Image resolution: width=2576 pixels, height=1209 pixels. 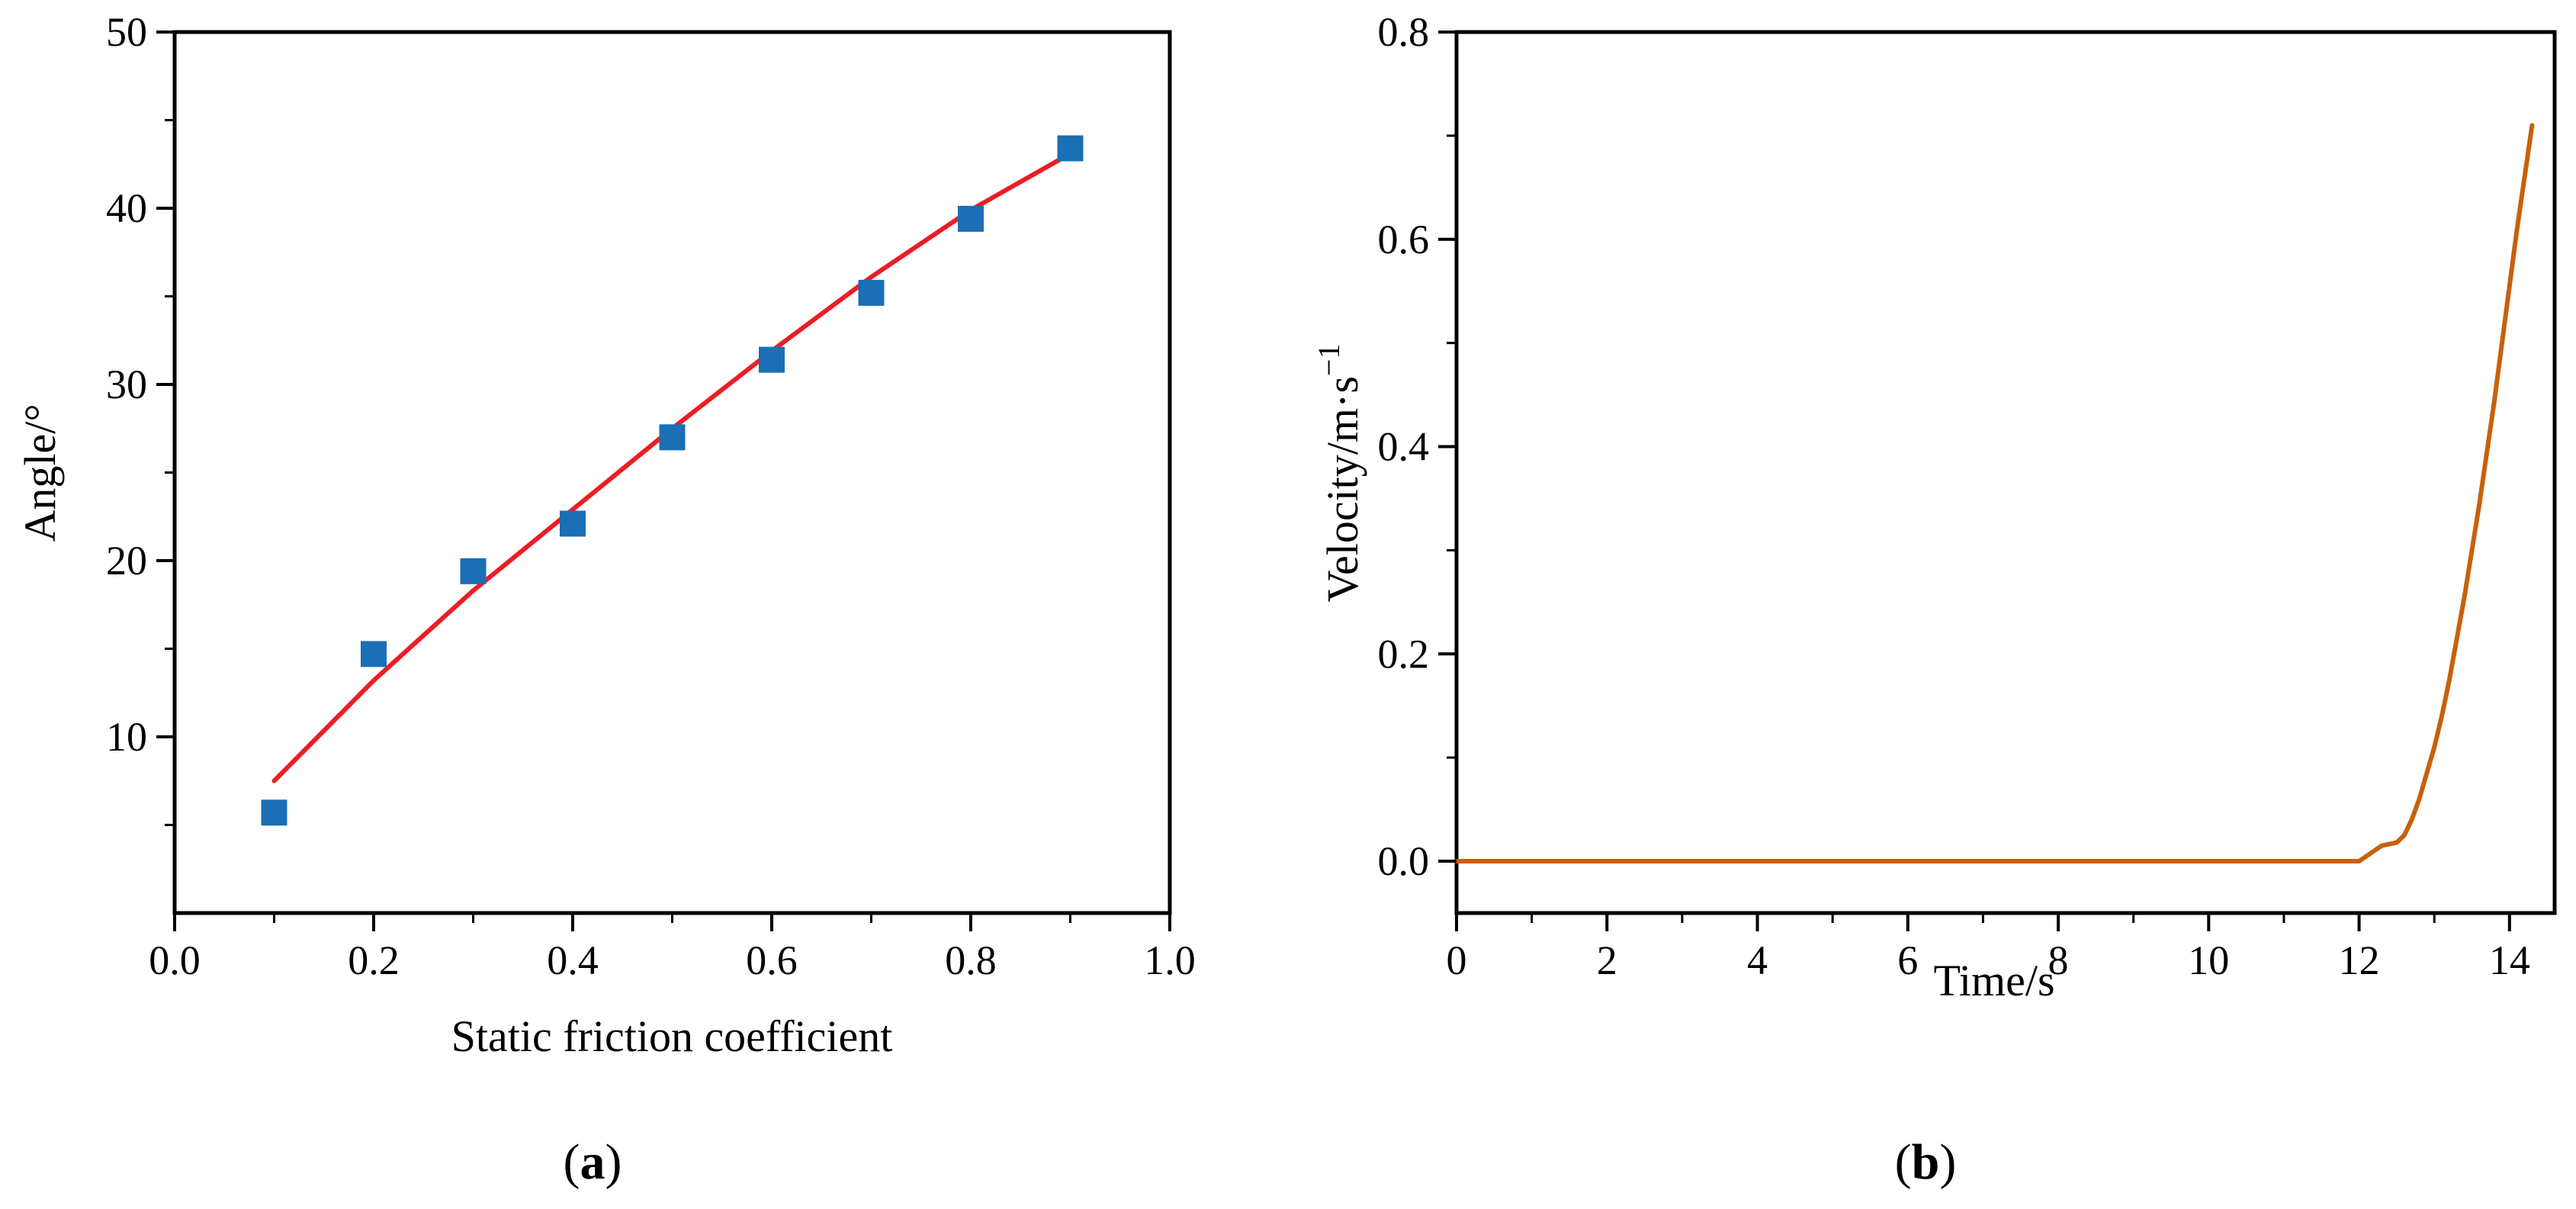 I want to click on b-y-tick-label: 0.0, so click(x=1404, y=861).